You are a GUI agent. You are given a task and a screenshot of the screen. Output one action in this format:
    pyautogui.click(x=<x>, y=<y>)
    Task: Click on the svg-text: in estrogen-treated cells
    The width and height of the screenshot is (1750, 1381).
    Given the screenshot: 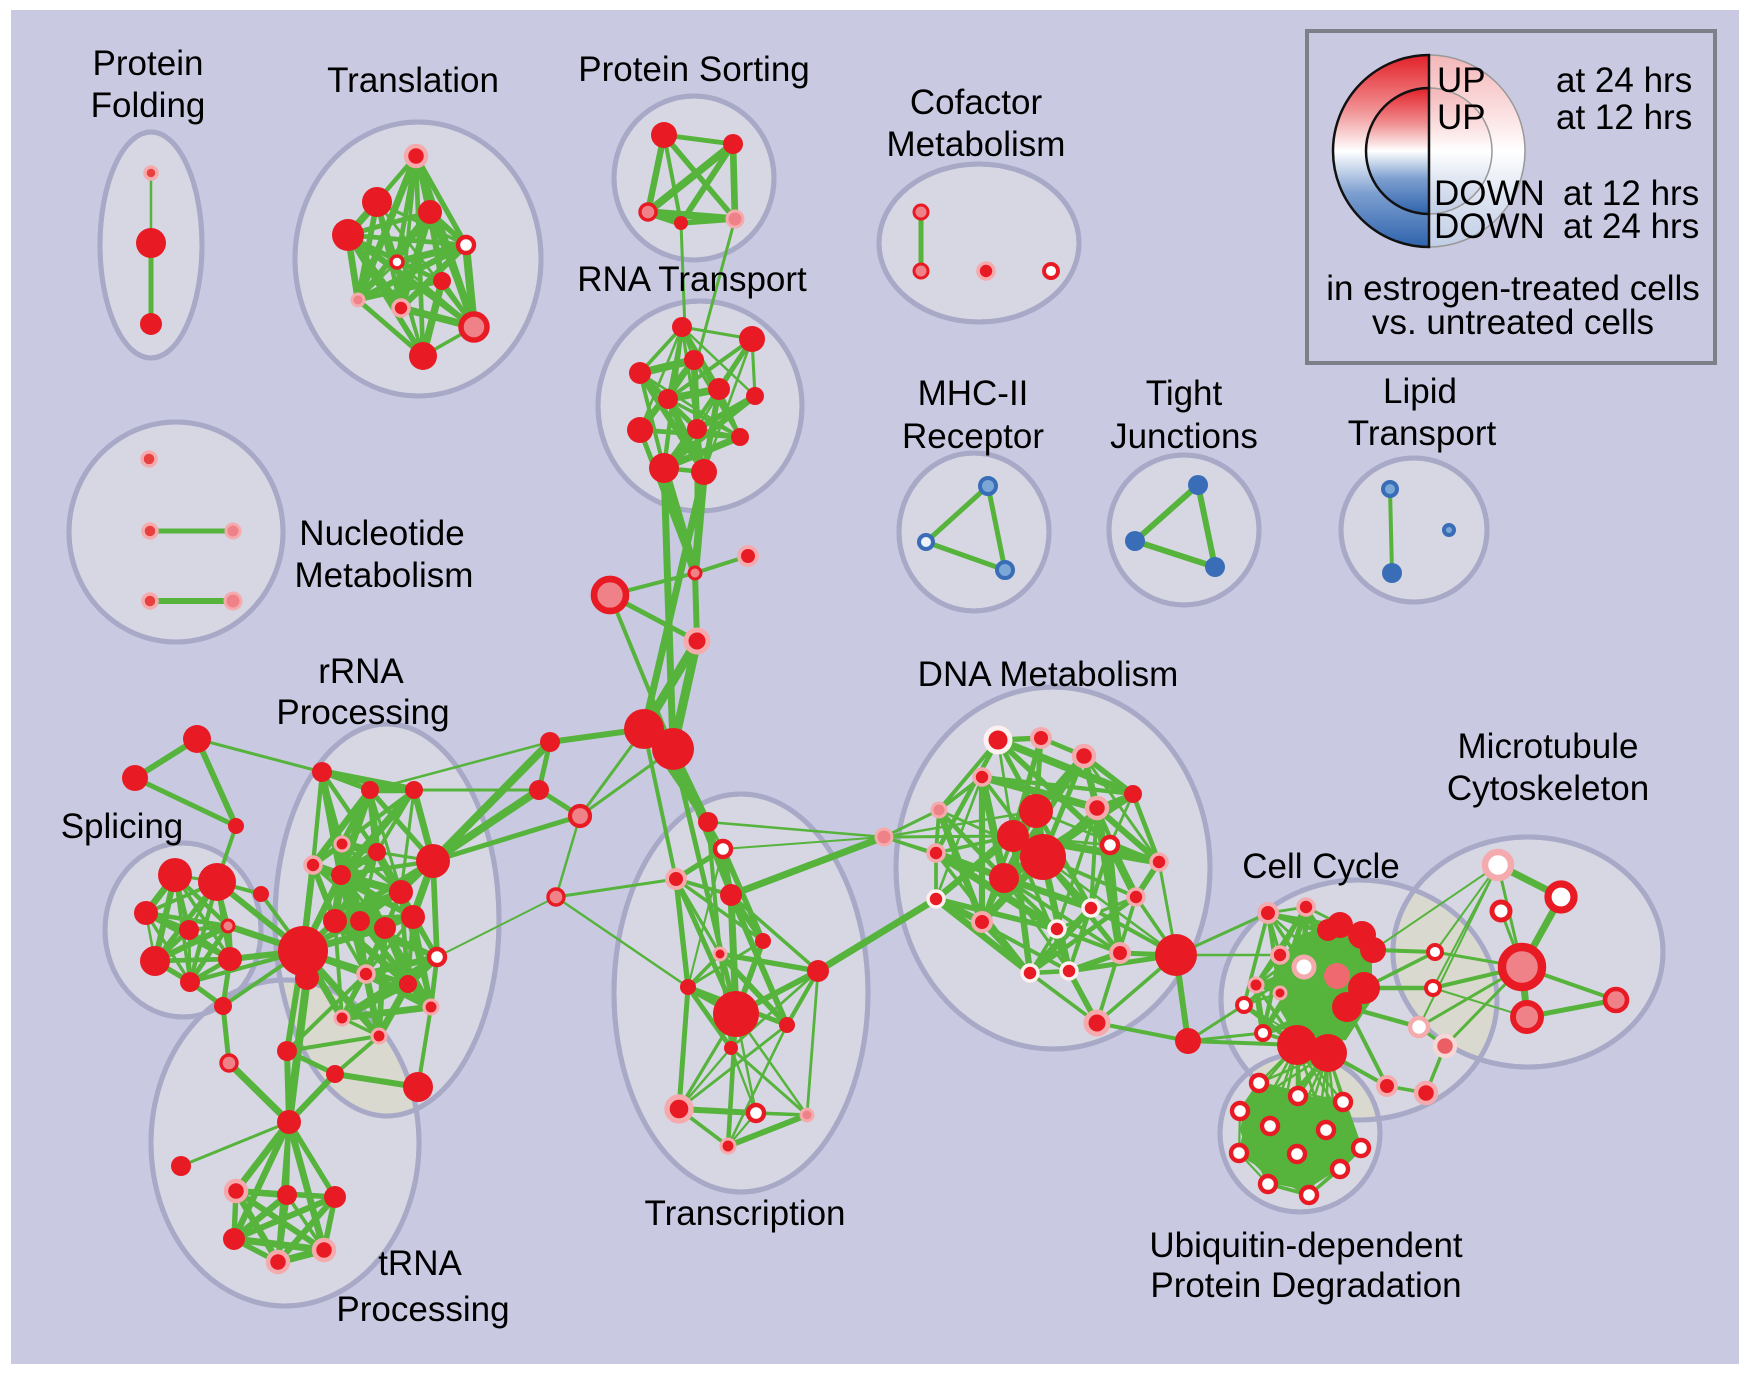 What is the action you would take?
    pyautogui.click(x=1513, y=288)
    